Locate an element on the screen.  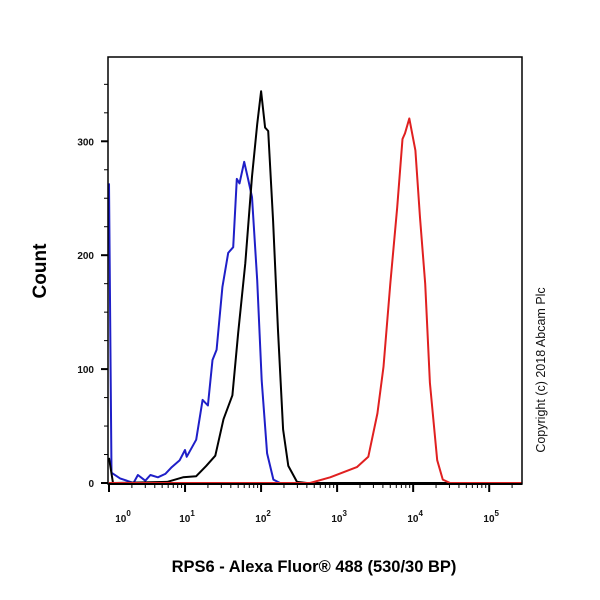
y-tick-label: 100 is located at coordinates (85, 370).